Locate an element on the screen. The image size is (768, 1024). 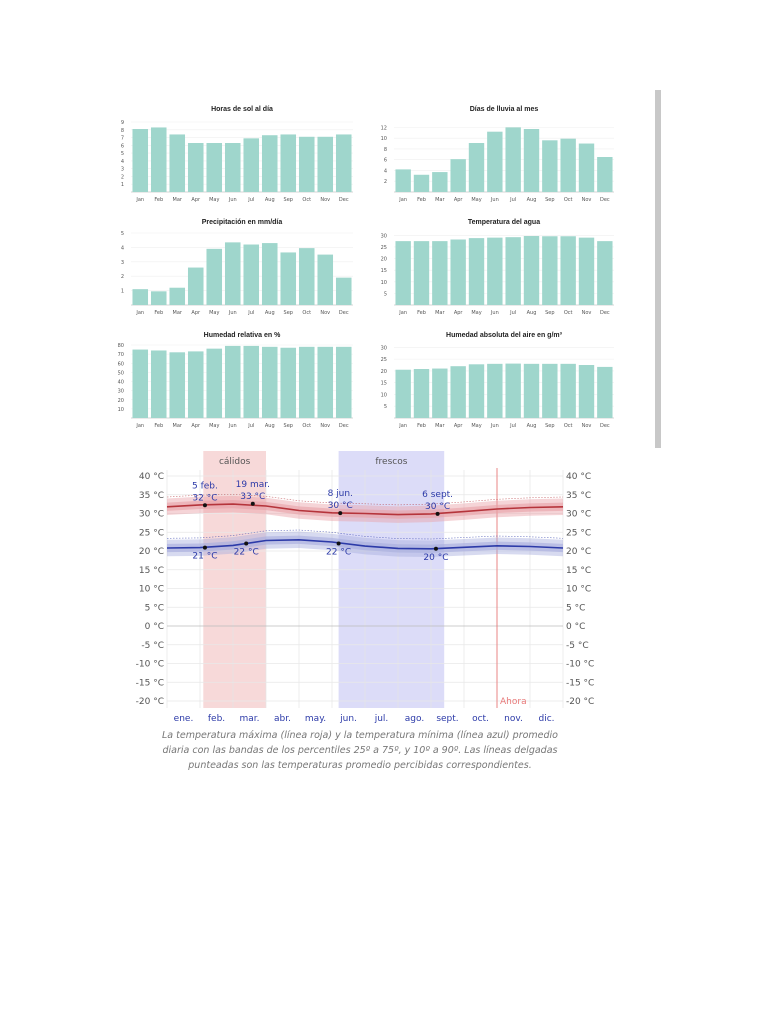
temp-y-label-right: 15 °C is located at coordinates (578, 571).